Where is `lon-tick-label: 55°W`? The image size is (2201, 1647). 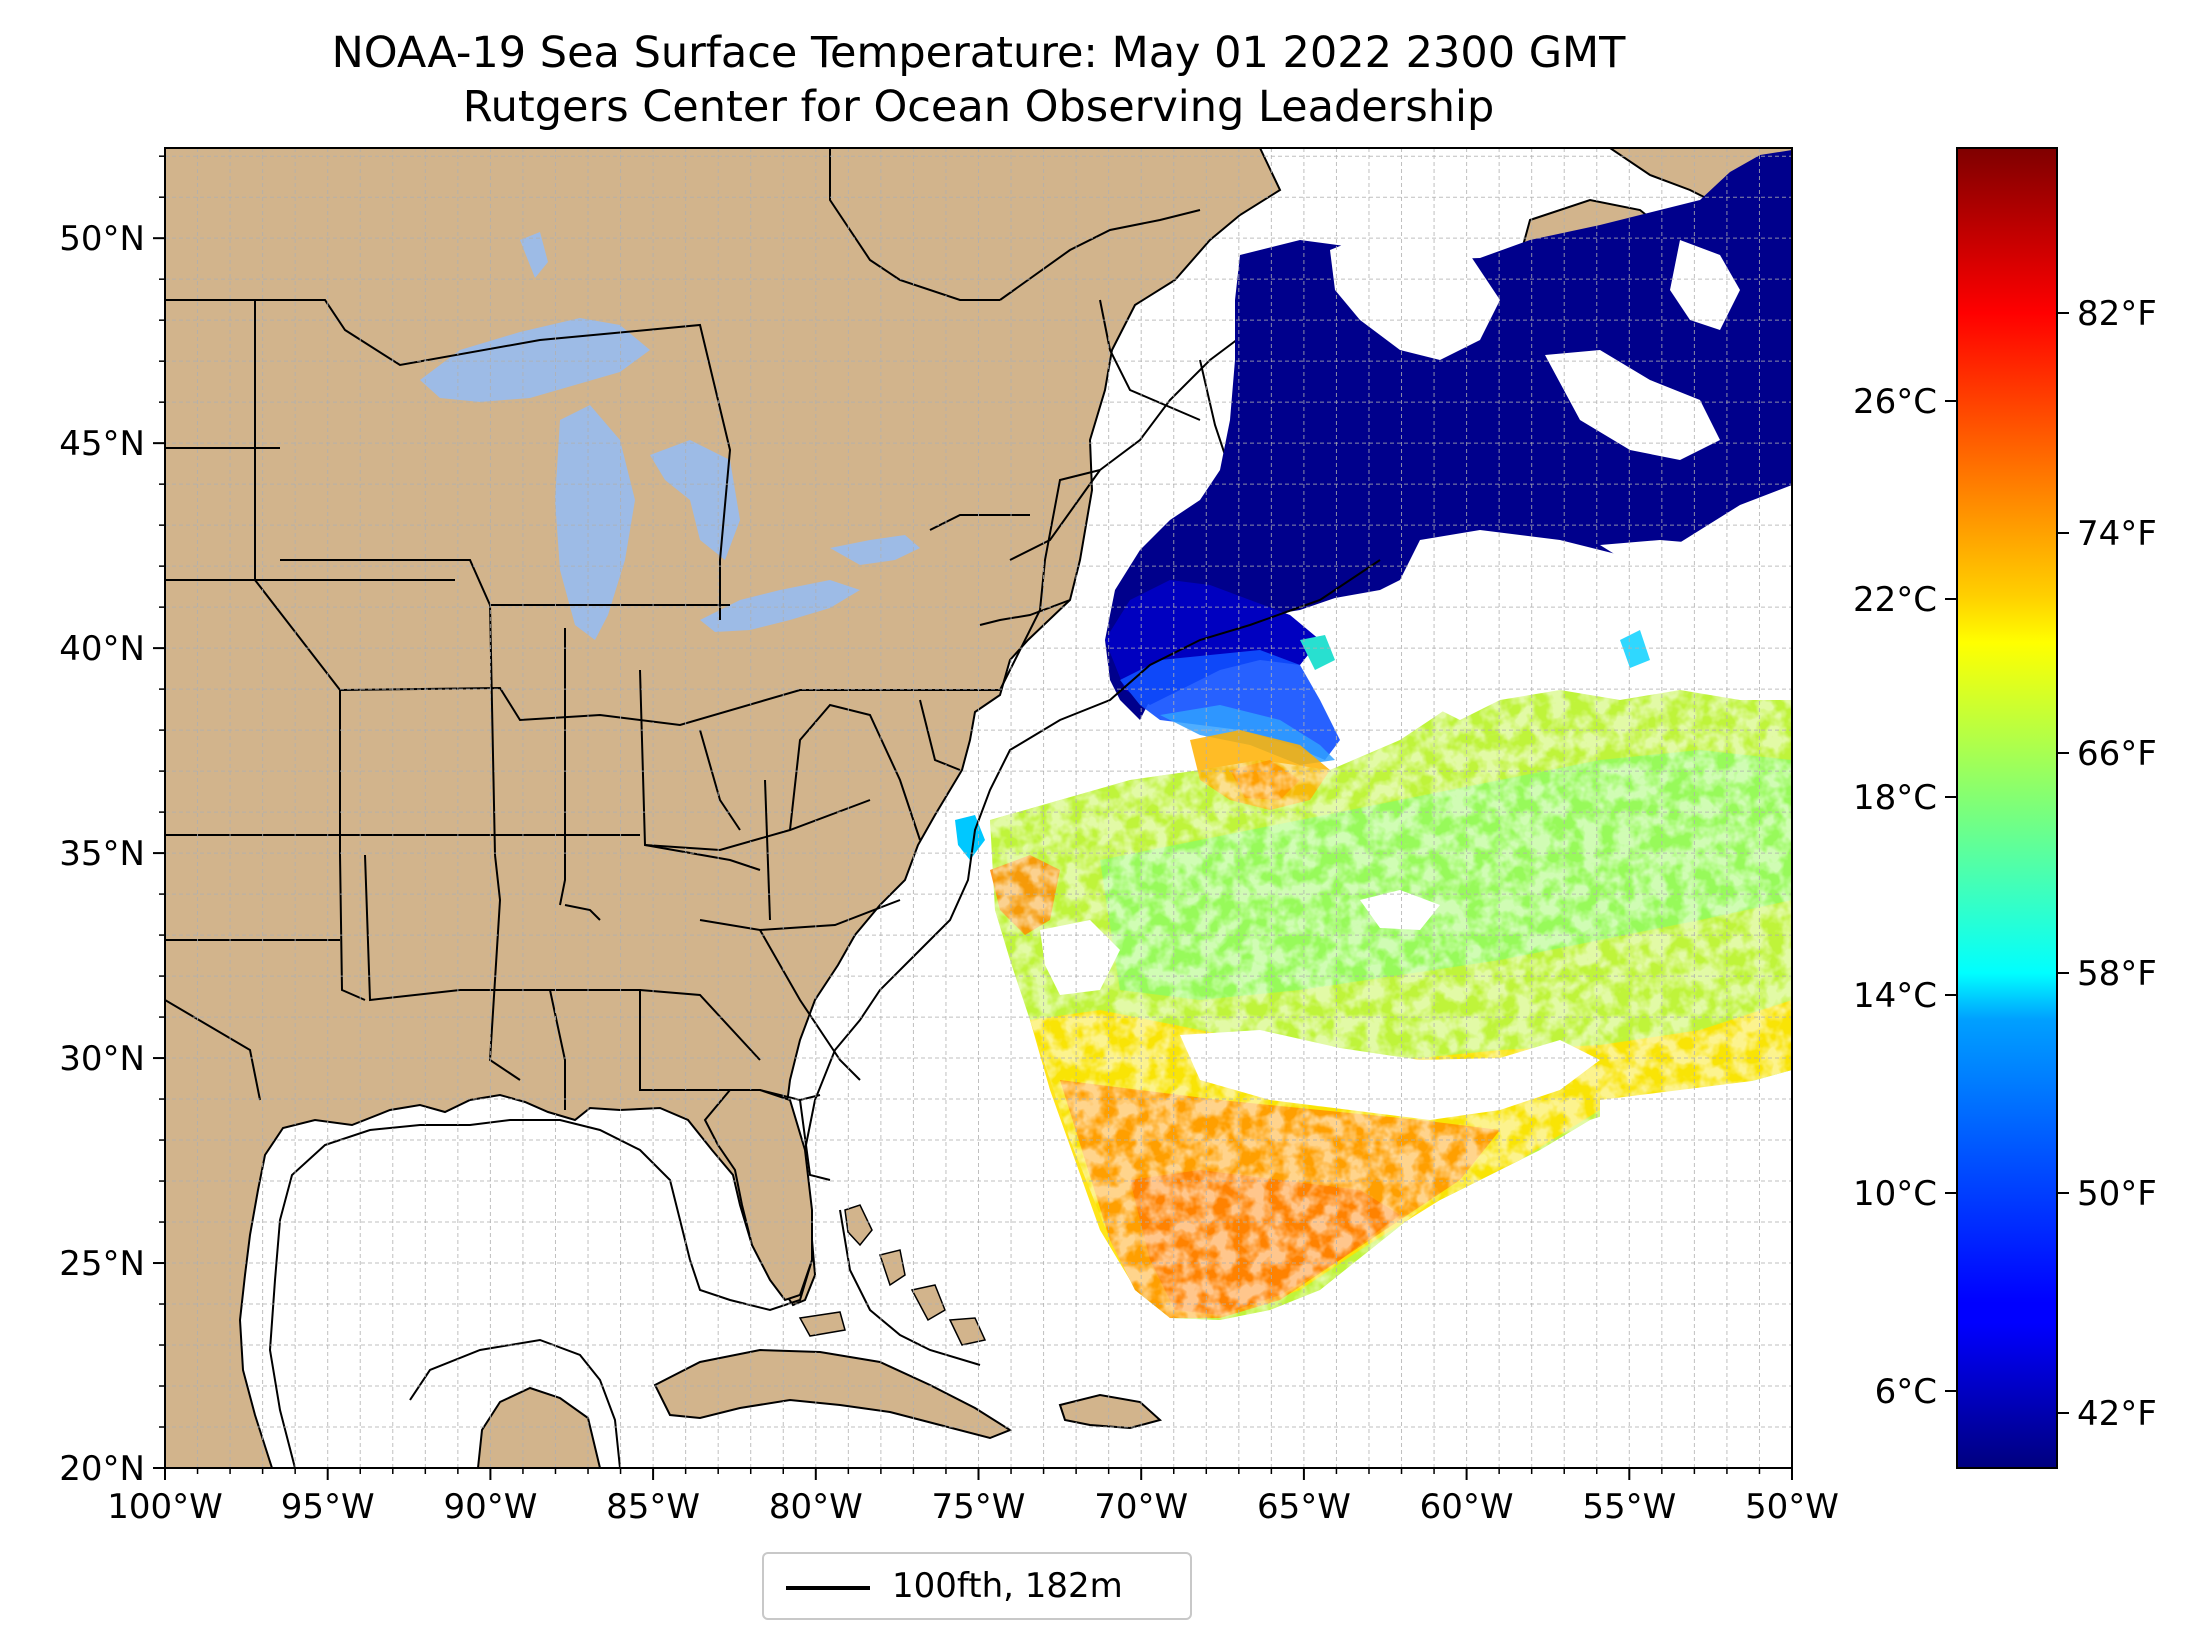
lon-tick-label: 55°W is located at coordinates (1629, 1507).